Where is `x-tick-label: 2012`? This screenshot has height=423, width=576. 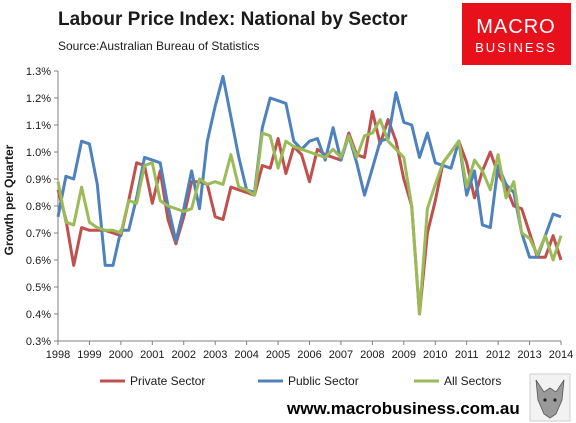 x-tick-label: 2012 is located at coordinates (498, 355).